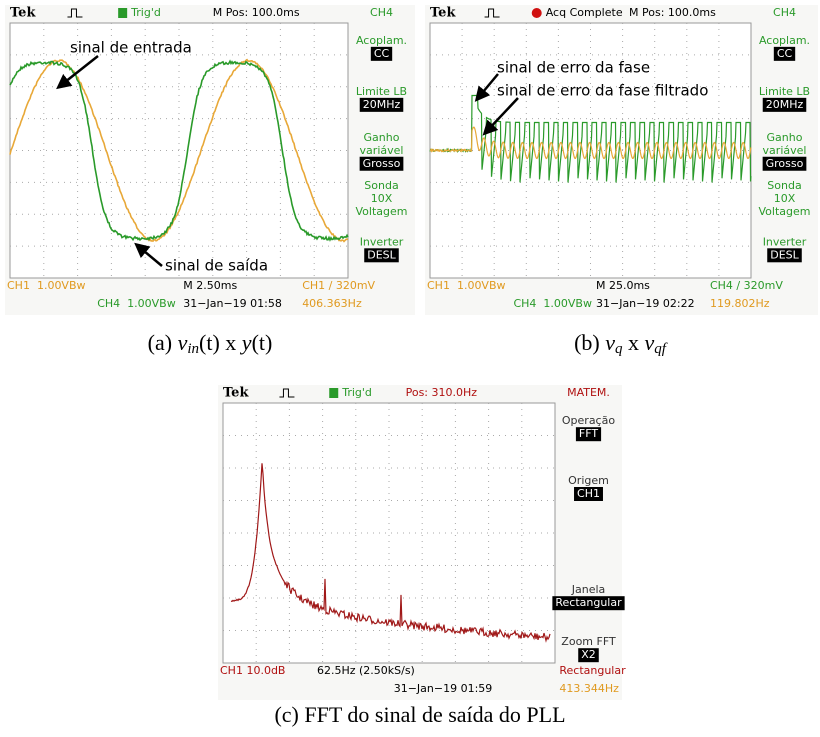 This screenshot has width=820, height=737. Describe the element at coordinates (619, 349) in the screenshot. I see `caption-part: q` at that location.